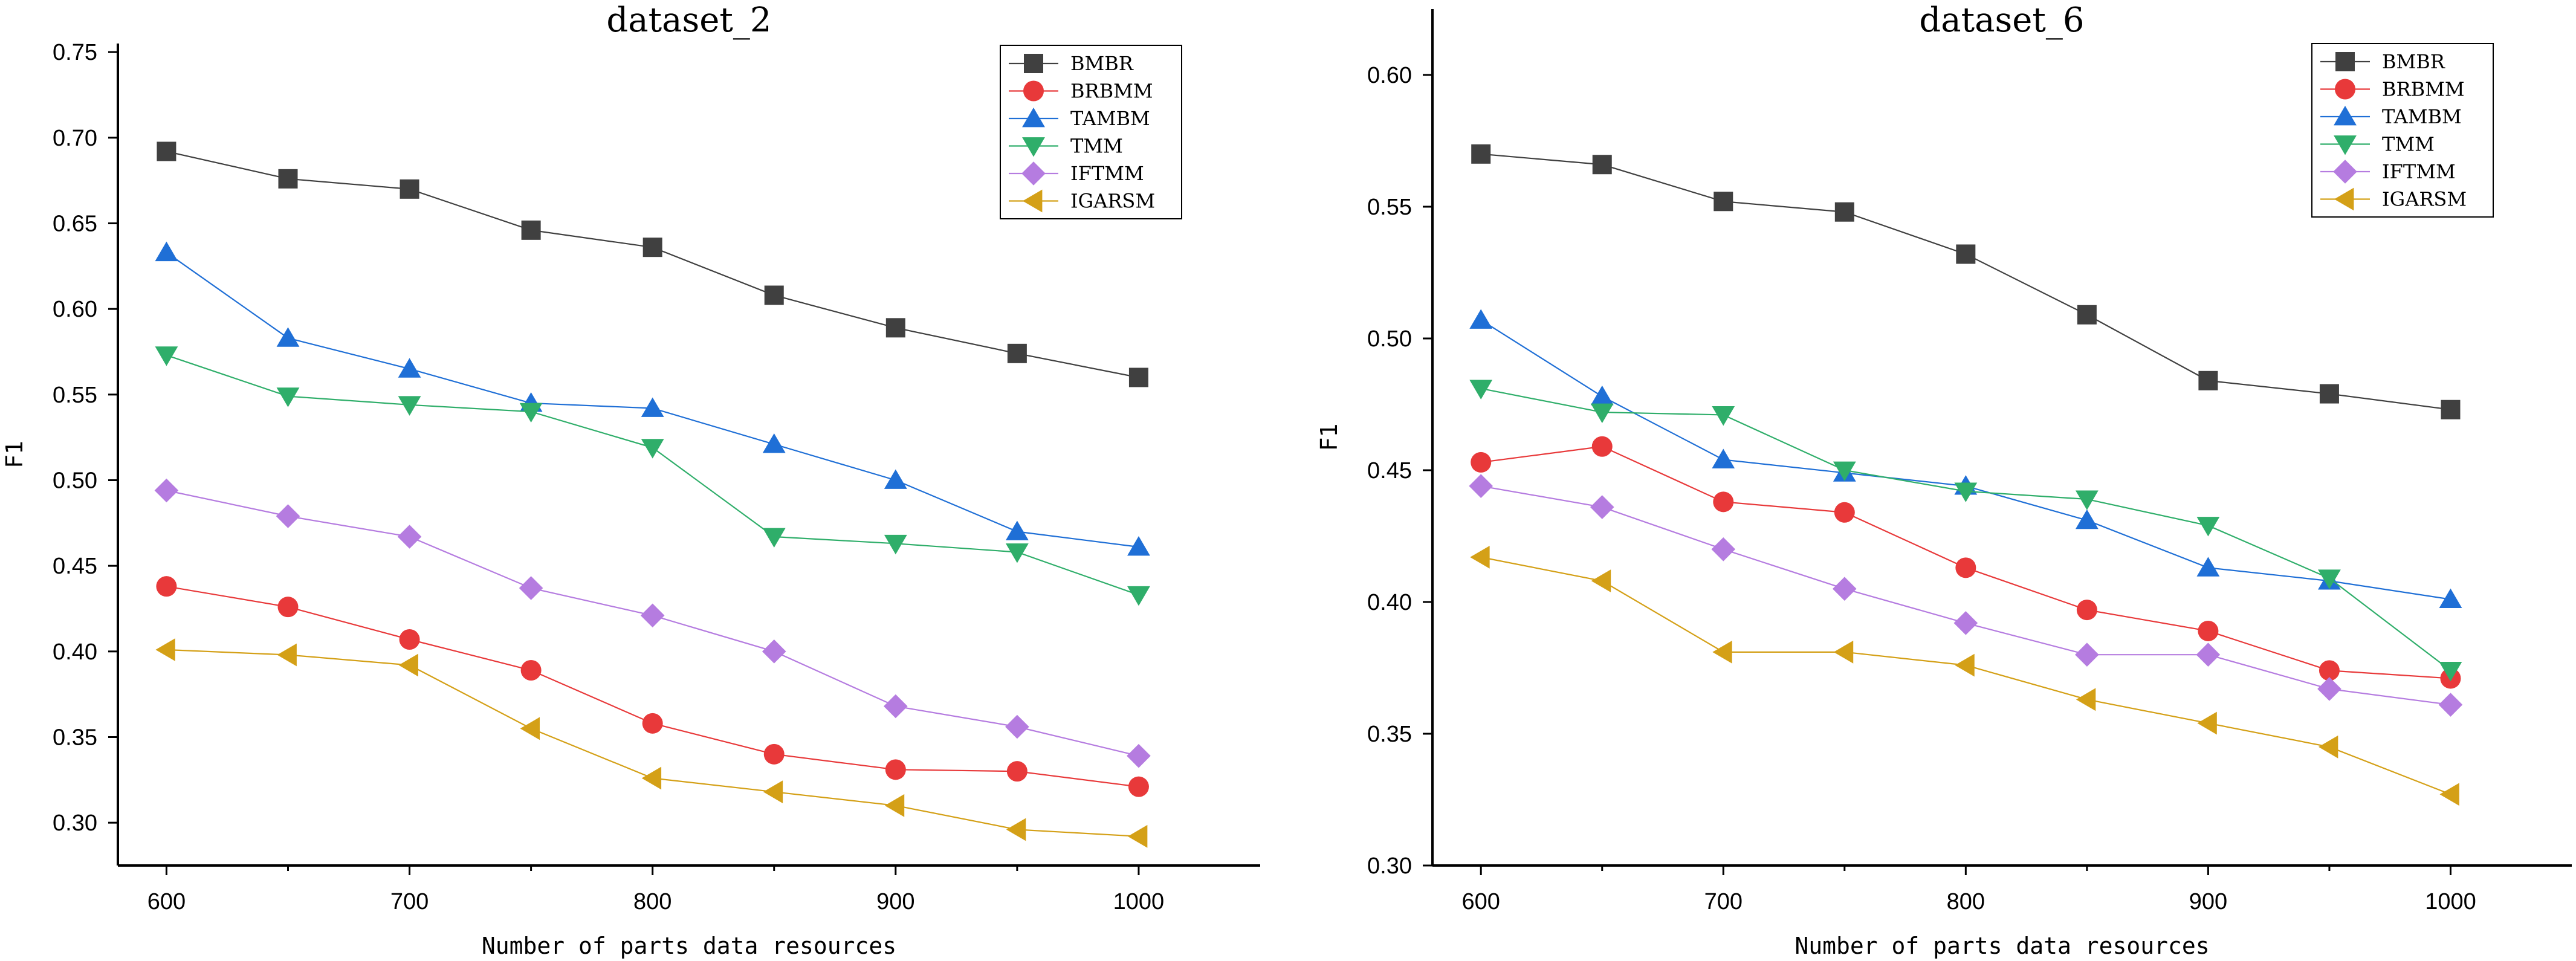  What do you see at coordinates (2422, 116) in the screenshot?
I see `legend-label: TAMBM` at bounding box center [2422, 116].